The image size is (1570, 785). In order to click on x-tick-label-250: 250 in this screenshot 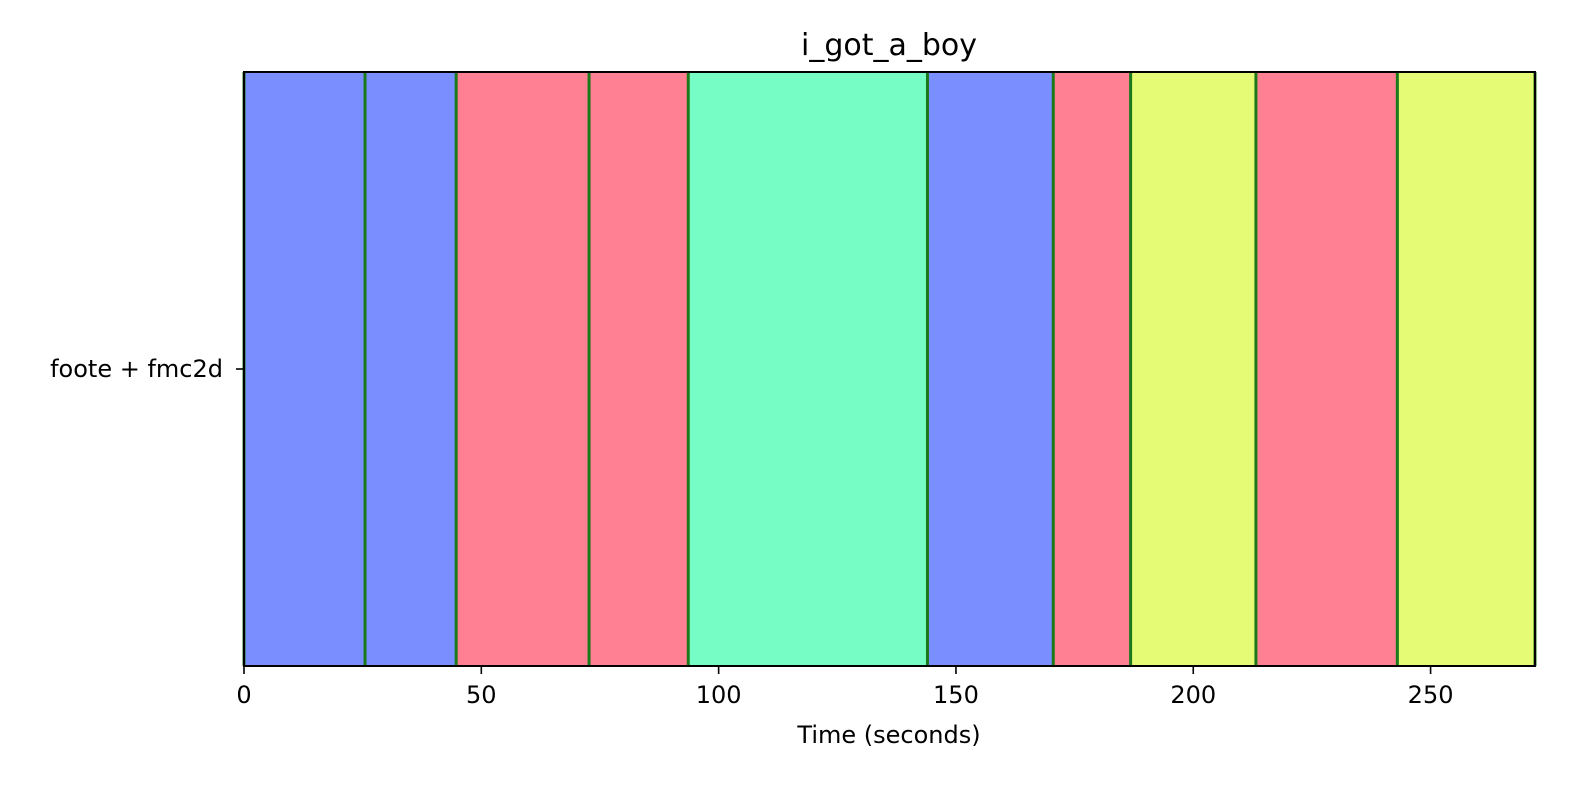, I will do `click(1431, 695)`.